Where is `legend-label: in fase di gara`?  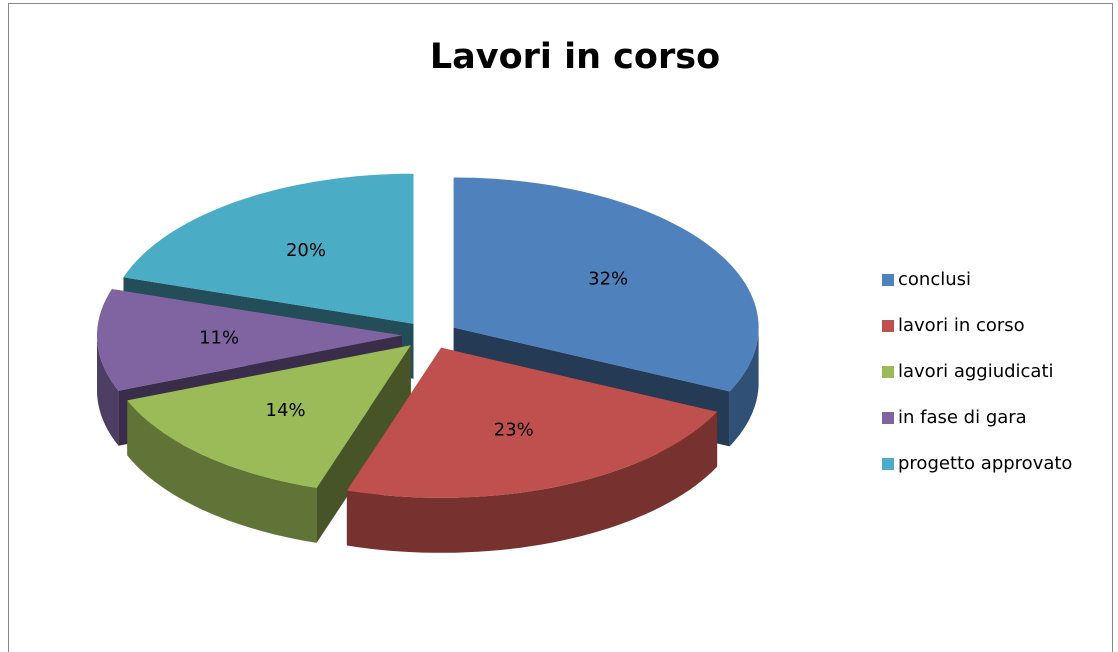 legend-label: in fase di gara is located at coordinates (962, 417).